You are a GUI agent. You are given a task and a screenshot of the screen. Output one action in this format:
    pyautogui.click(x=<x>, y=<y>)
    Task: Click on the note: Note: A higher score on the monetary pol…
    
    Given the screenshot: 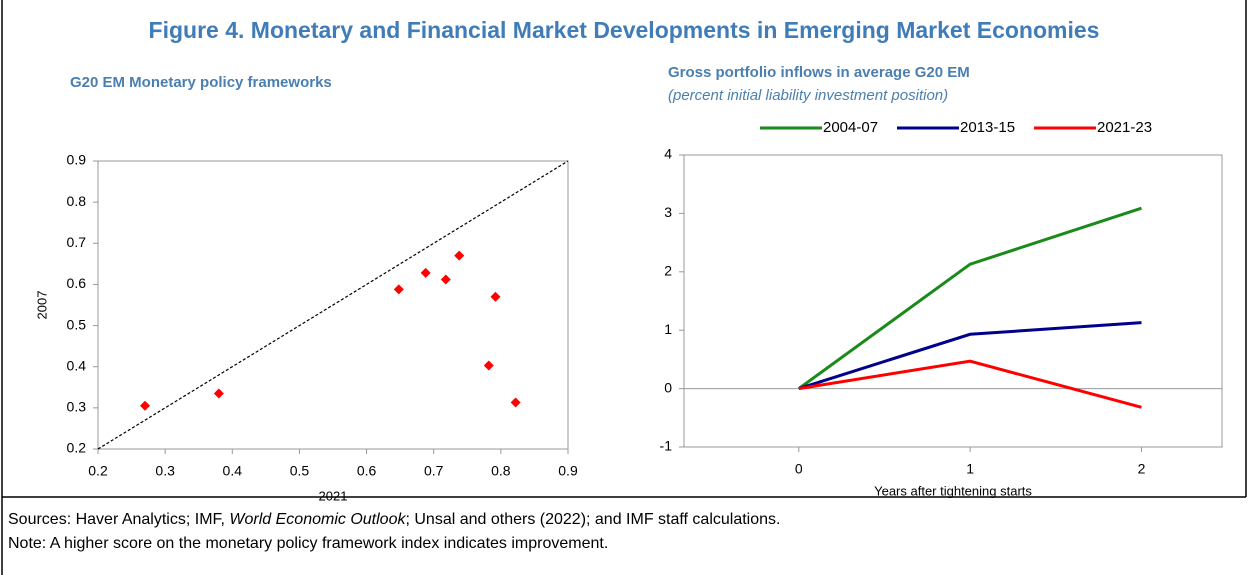 What is the action you would take?
    pyautogui.click(x=308, y=543)
    